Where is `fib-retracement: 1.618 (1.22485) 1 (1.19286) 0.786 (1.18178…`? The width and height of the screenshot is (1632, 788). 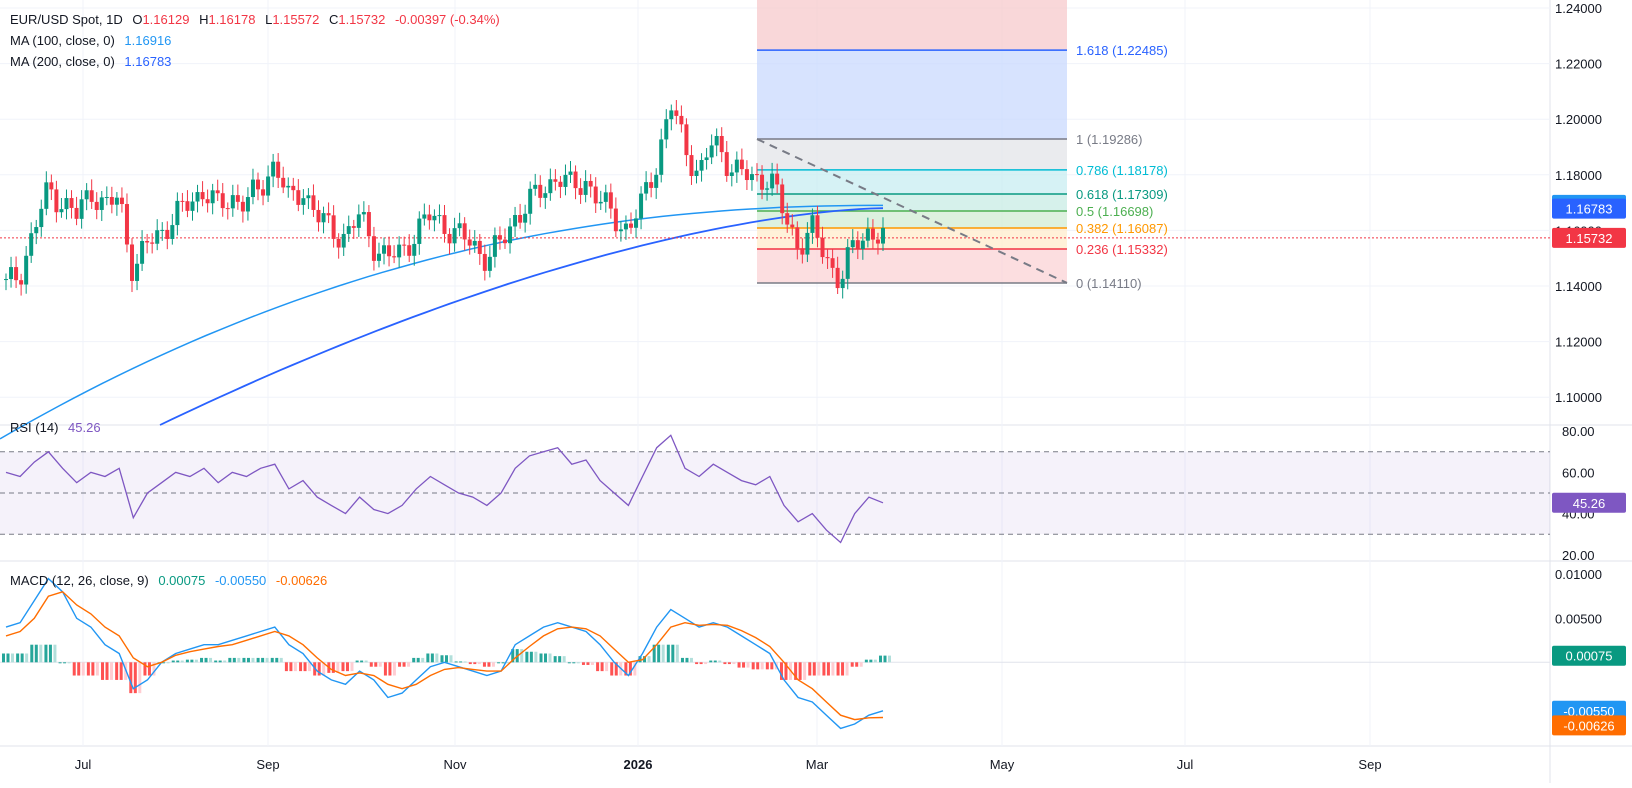
fib-retracement: 1.618 (1.22485) 1 (1.19286) 0.786 (1.18178… is located at coordinates (962, 145).